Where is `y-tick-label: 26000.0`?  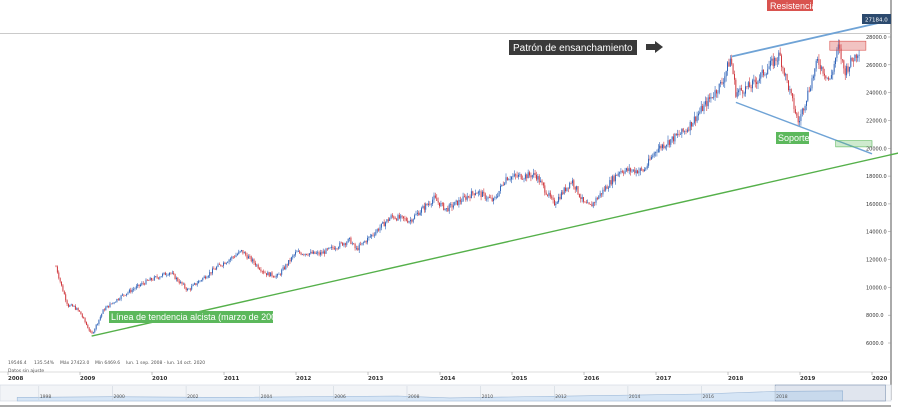
y-tick-label: 26000.0 is located at coordinates (876, 66).